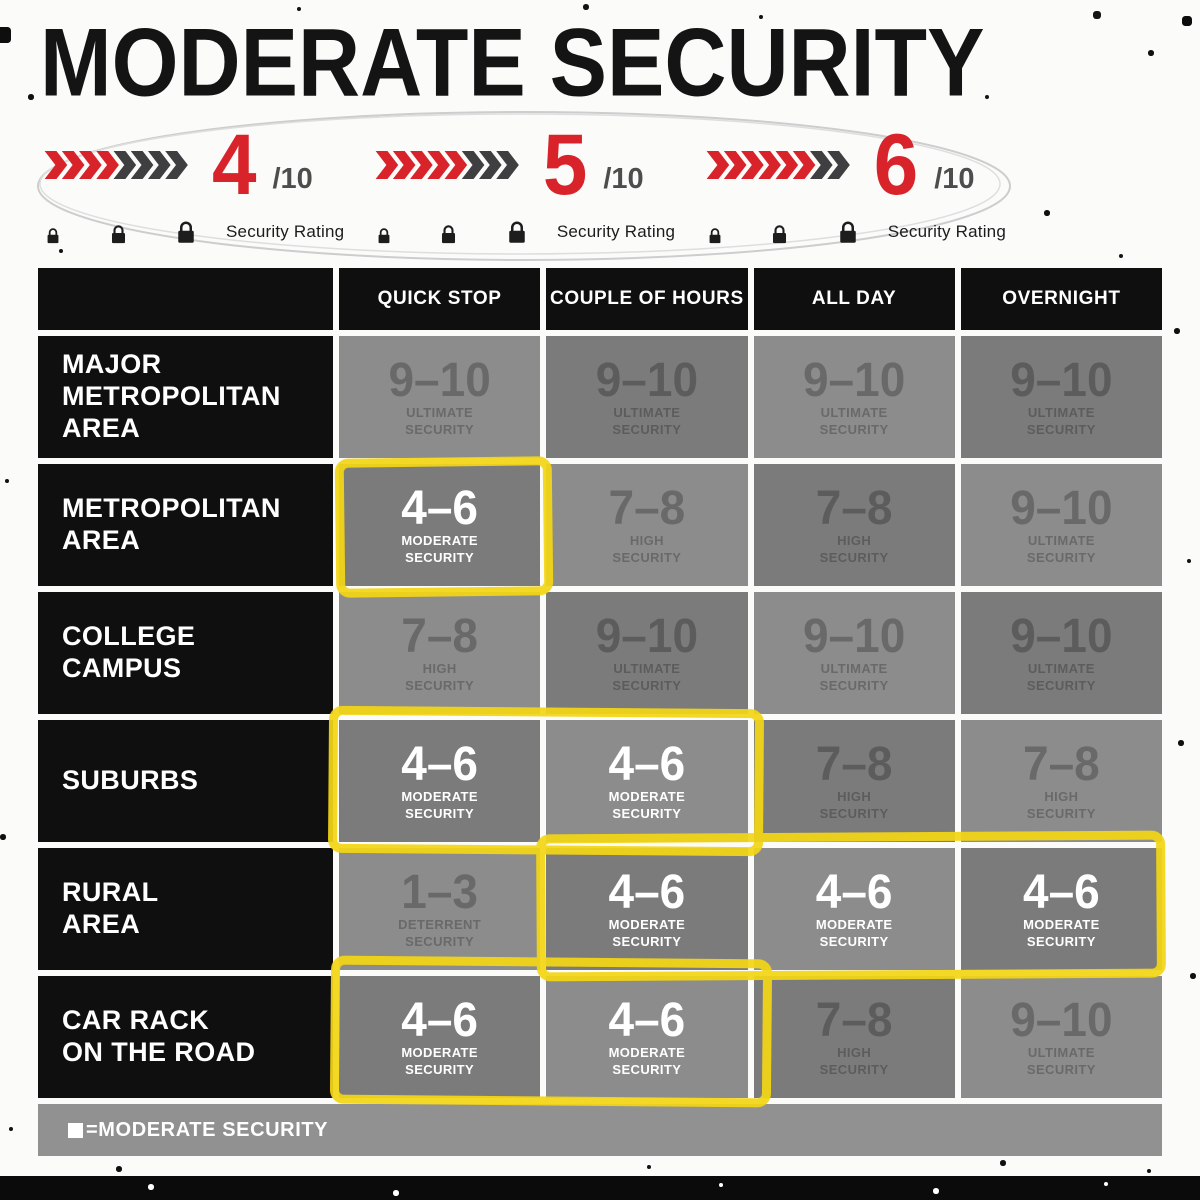 The height and width of the screenshot is (1200, 1200). What do you see at coordinates (647, 299) in the screenshot?
I see `column-header-couple-of-hours: COUPLE OF HOURS` at bounding box center [647, 299].